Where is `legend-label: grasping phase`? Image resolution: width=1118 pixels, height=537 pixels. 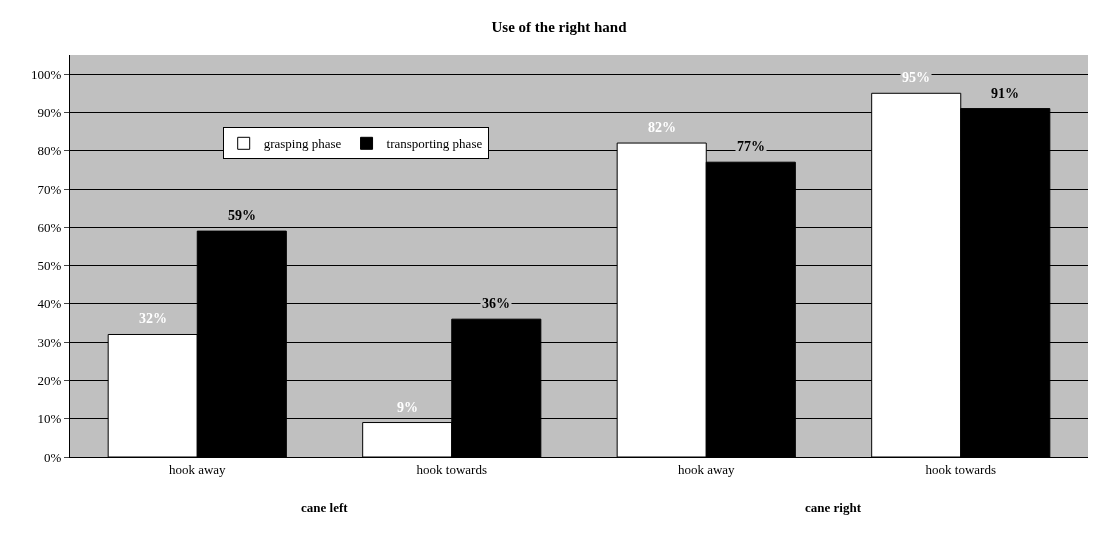 legend-label: grasping phase is located at coordinates (302, 144).